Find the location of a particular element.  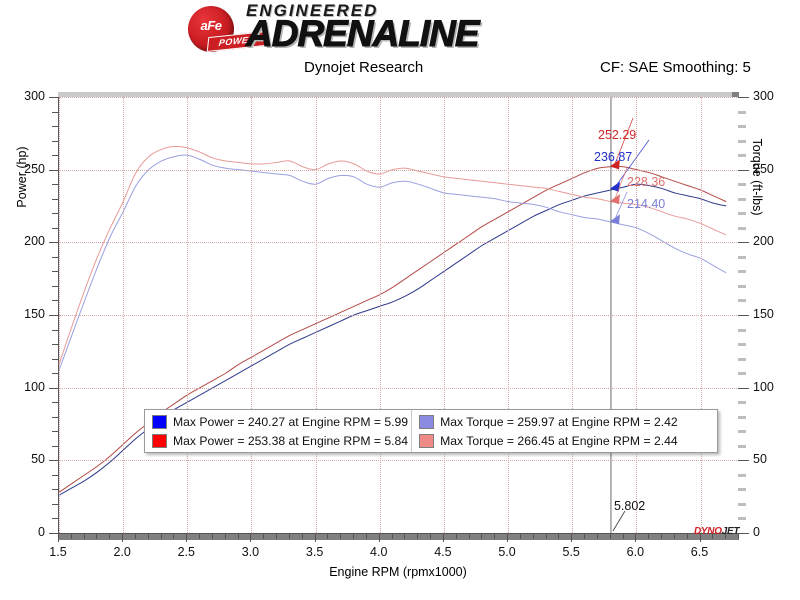

x-axis-tick-label: 4.5 is located at coordinates (443, 552).